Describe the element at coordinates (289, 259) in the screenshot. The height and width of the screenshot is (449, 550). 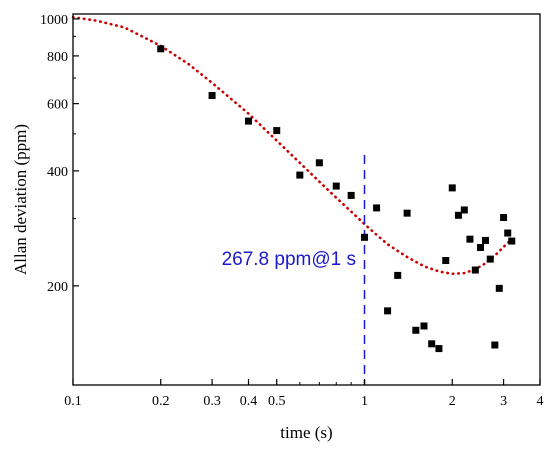
I see `annotation-label: 267.8 ppm@1 s` at that location.